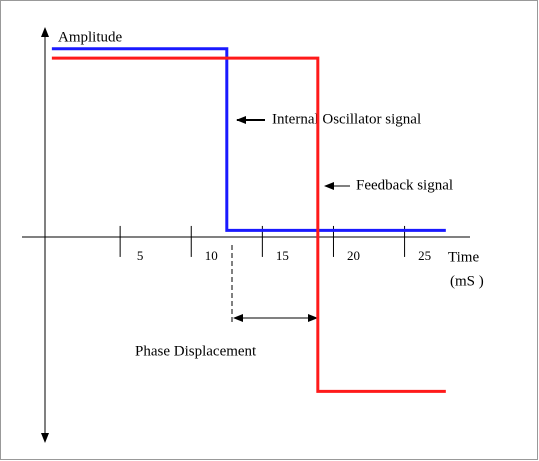  I want to click on x-tick-label: 20, so click(353, 255).